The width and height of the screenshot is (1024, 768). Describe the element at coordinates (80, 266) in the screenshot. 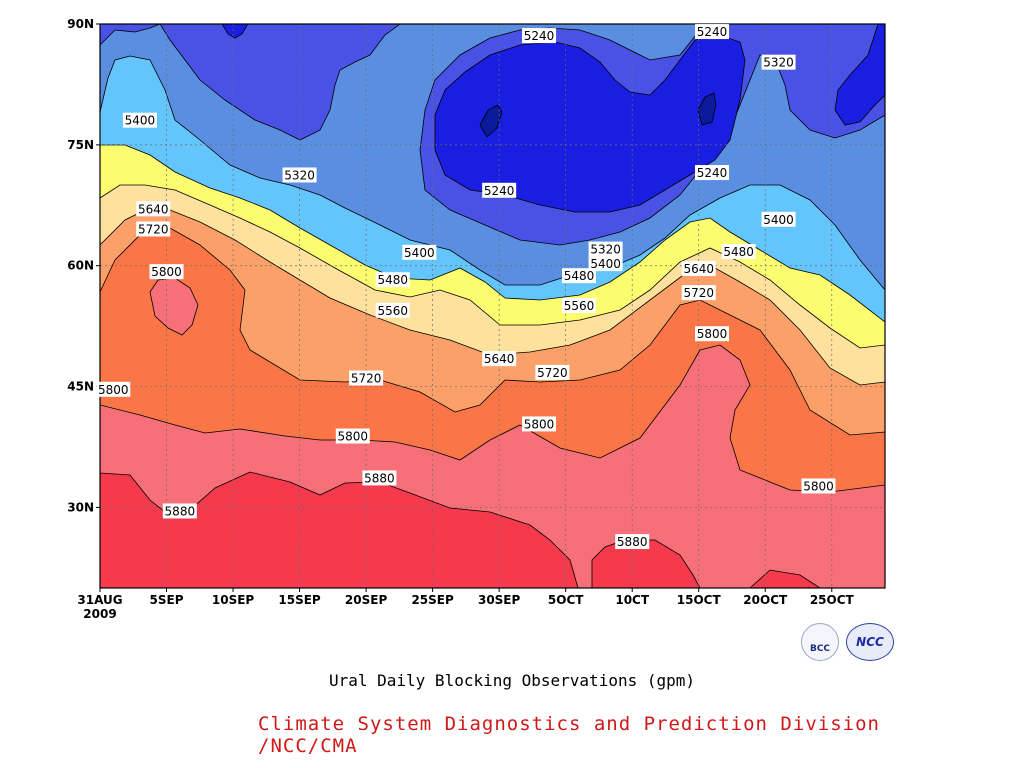

I see `y-tick-label: 60N` at that location.